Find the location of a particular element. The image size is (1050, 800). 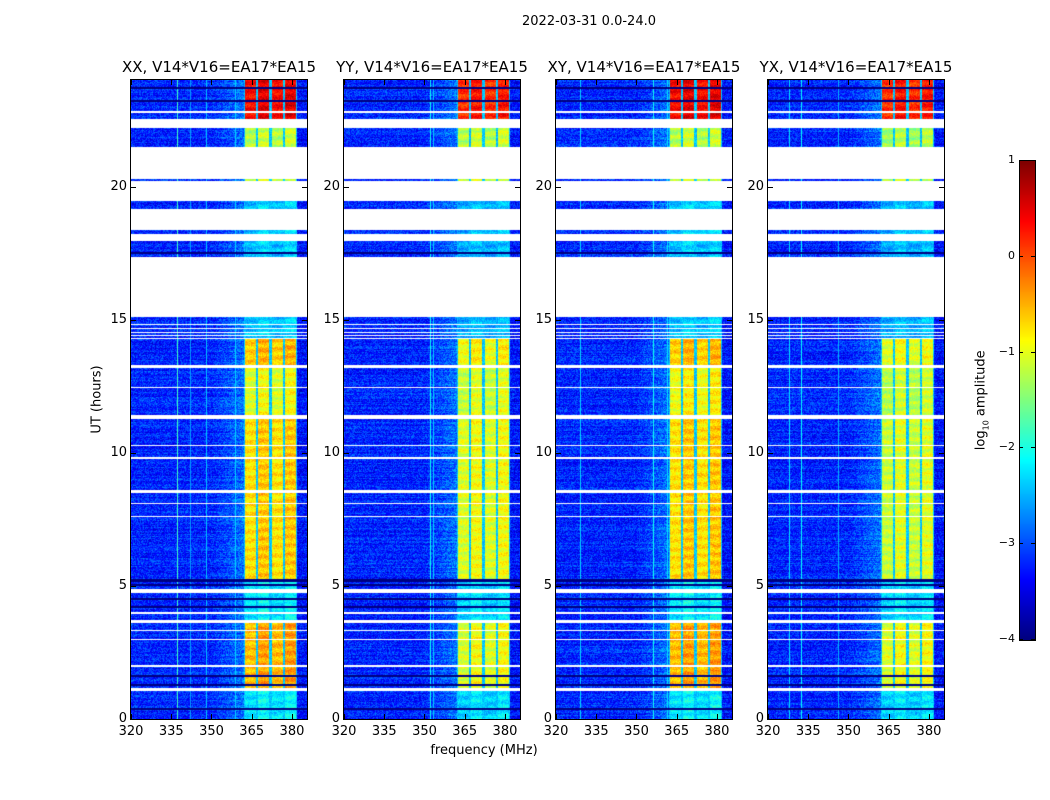

panel-title: YX, V14*V16=EA17*EA15 is located at coordinates (856, 67).